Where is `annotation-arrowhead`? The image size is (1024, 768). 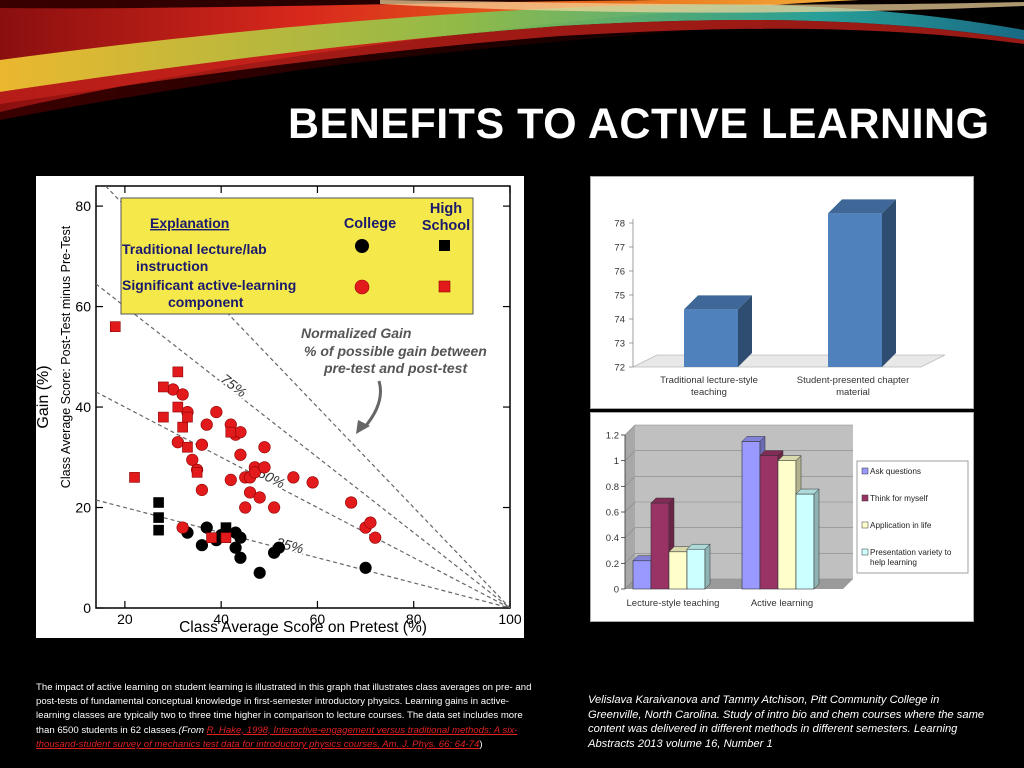 annotation-arrowhead is located at coordinates (363, 427).